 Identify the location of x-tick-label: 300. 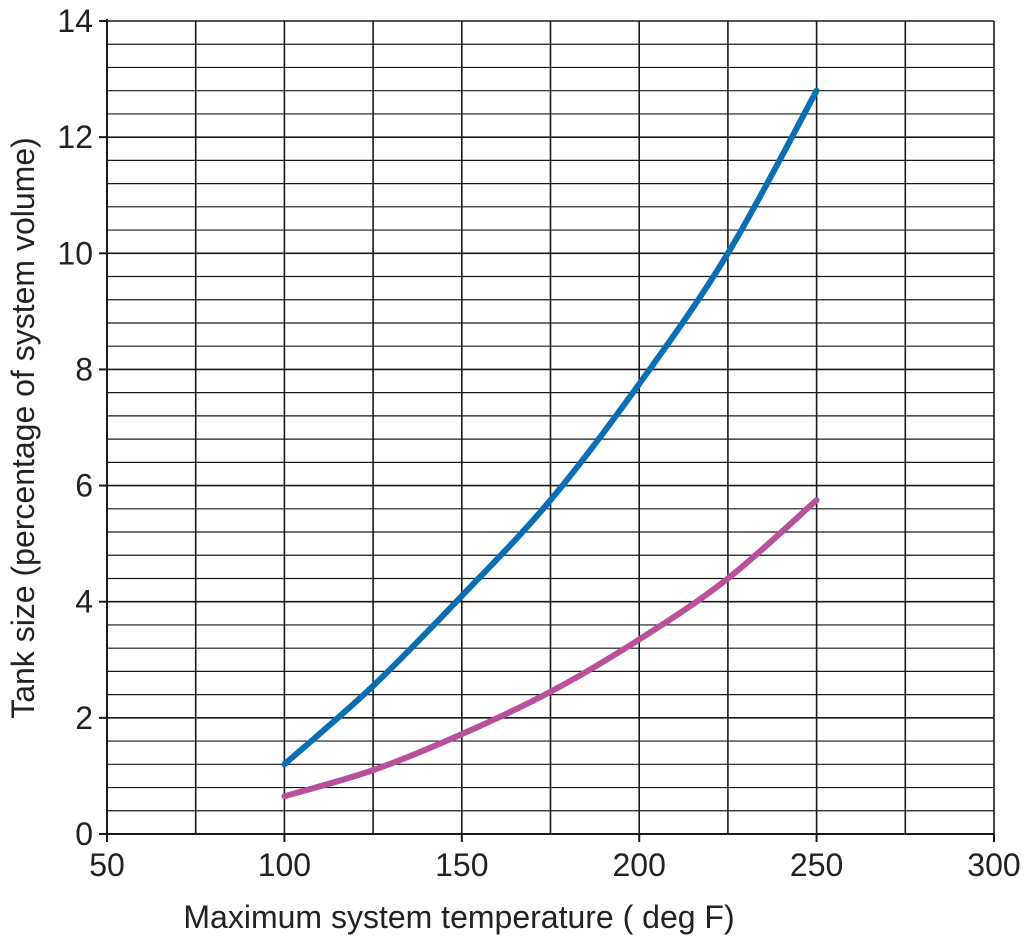
(993, 865).